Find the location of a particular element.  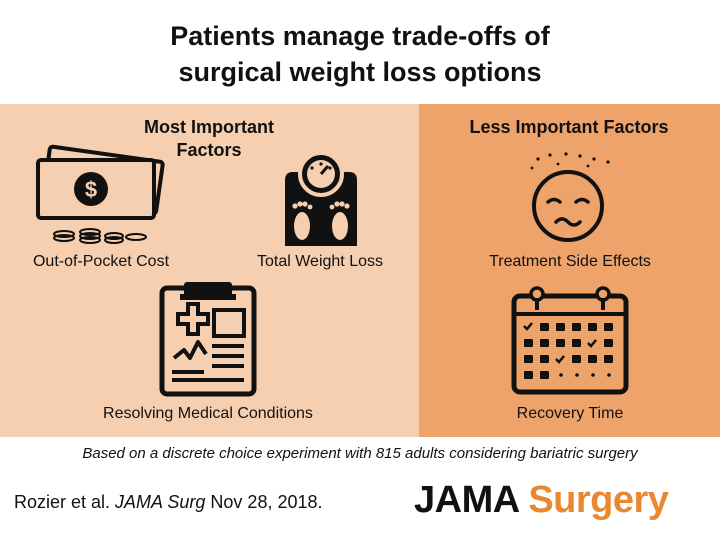

treatment-side-effects-label: Treatment Side Effects is located at coordinates (570, 261).